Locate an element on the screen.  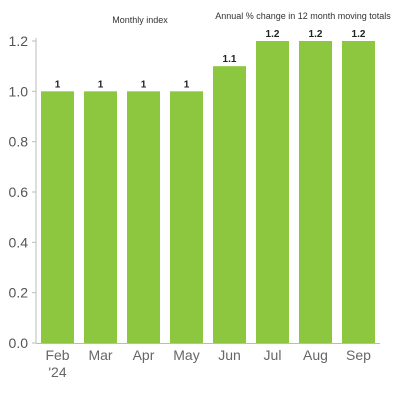
y-tick-label: 0.8 is located at coordinates (19, 142).